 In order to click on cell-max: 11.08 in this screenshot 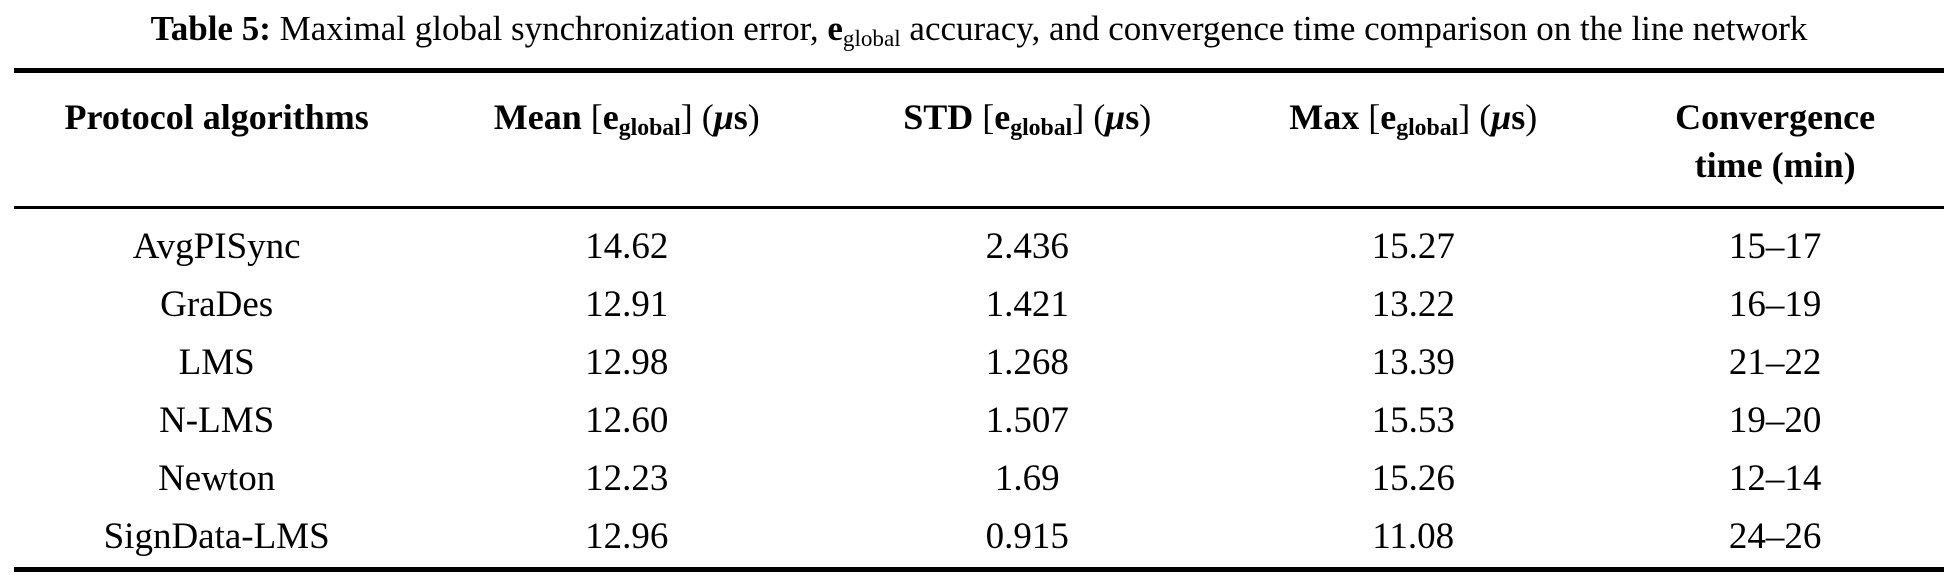, I will do `click(1413, 537)`.